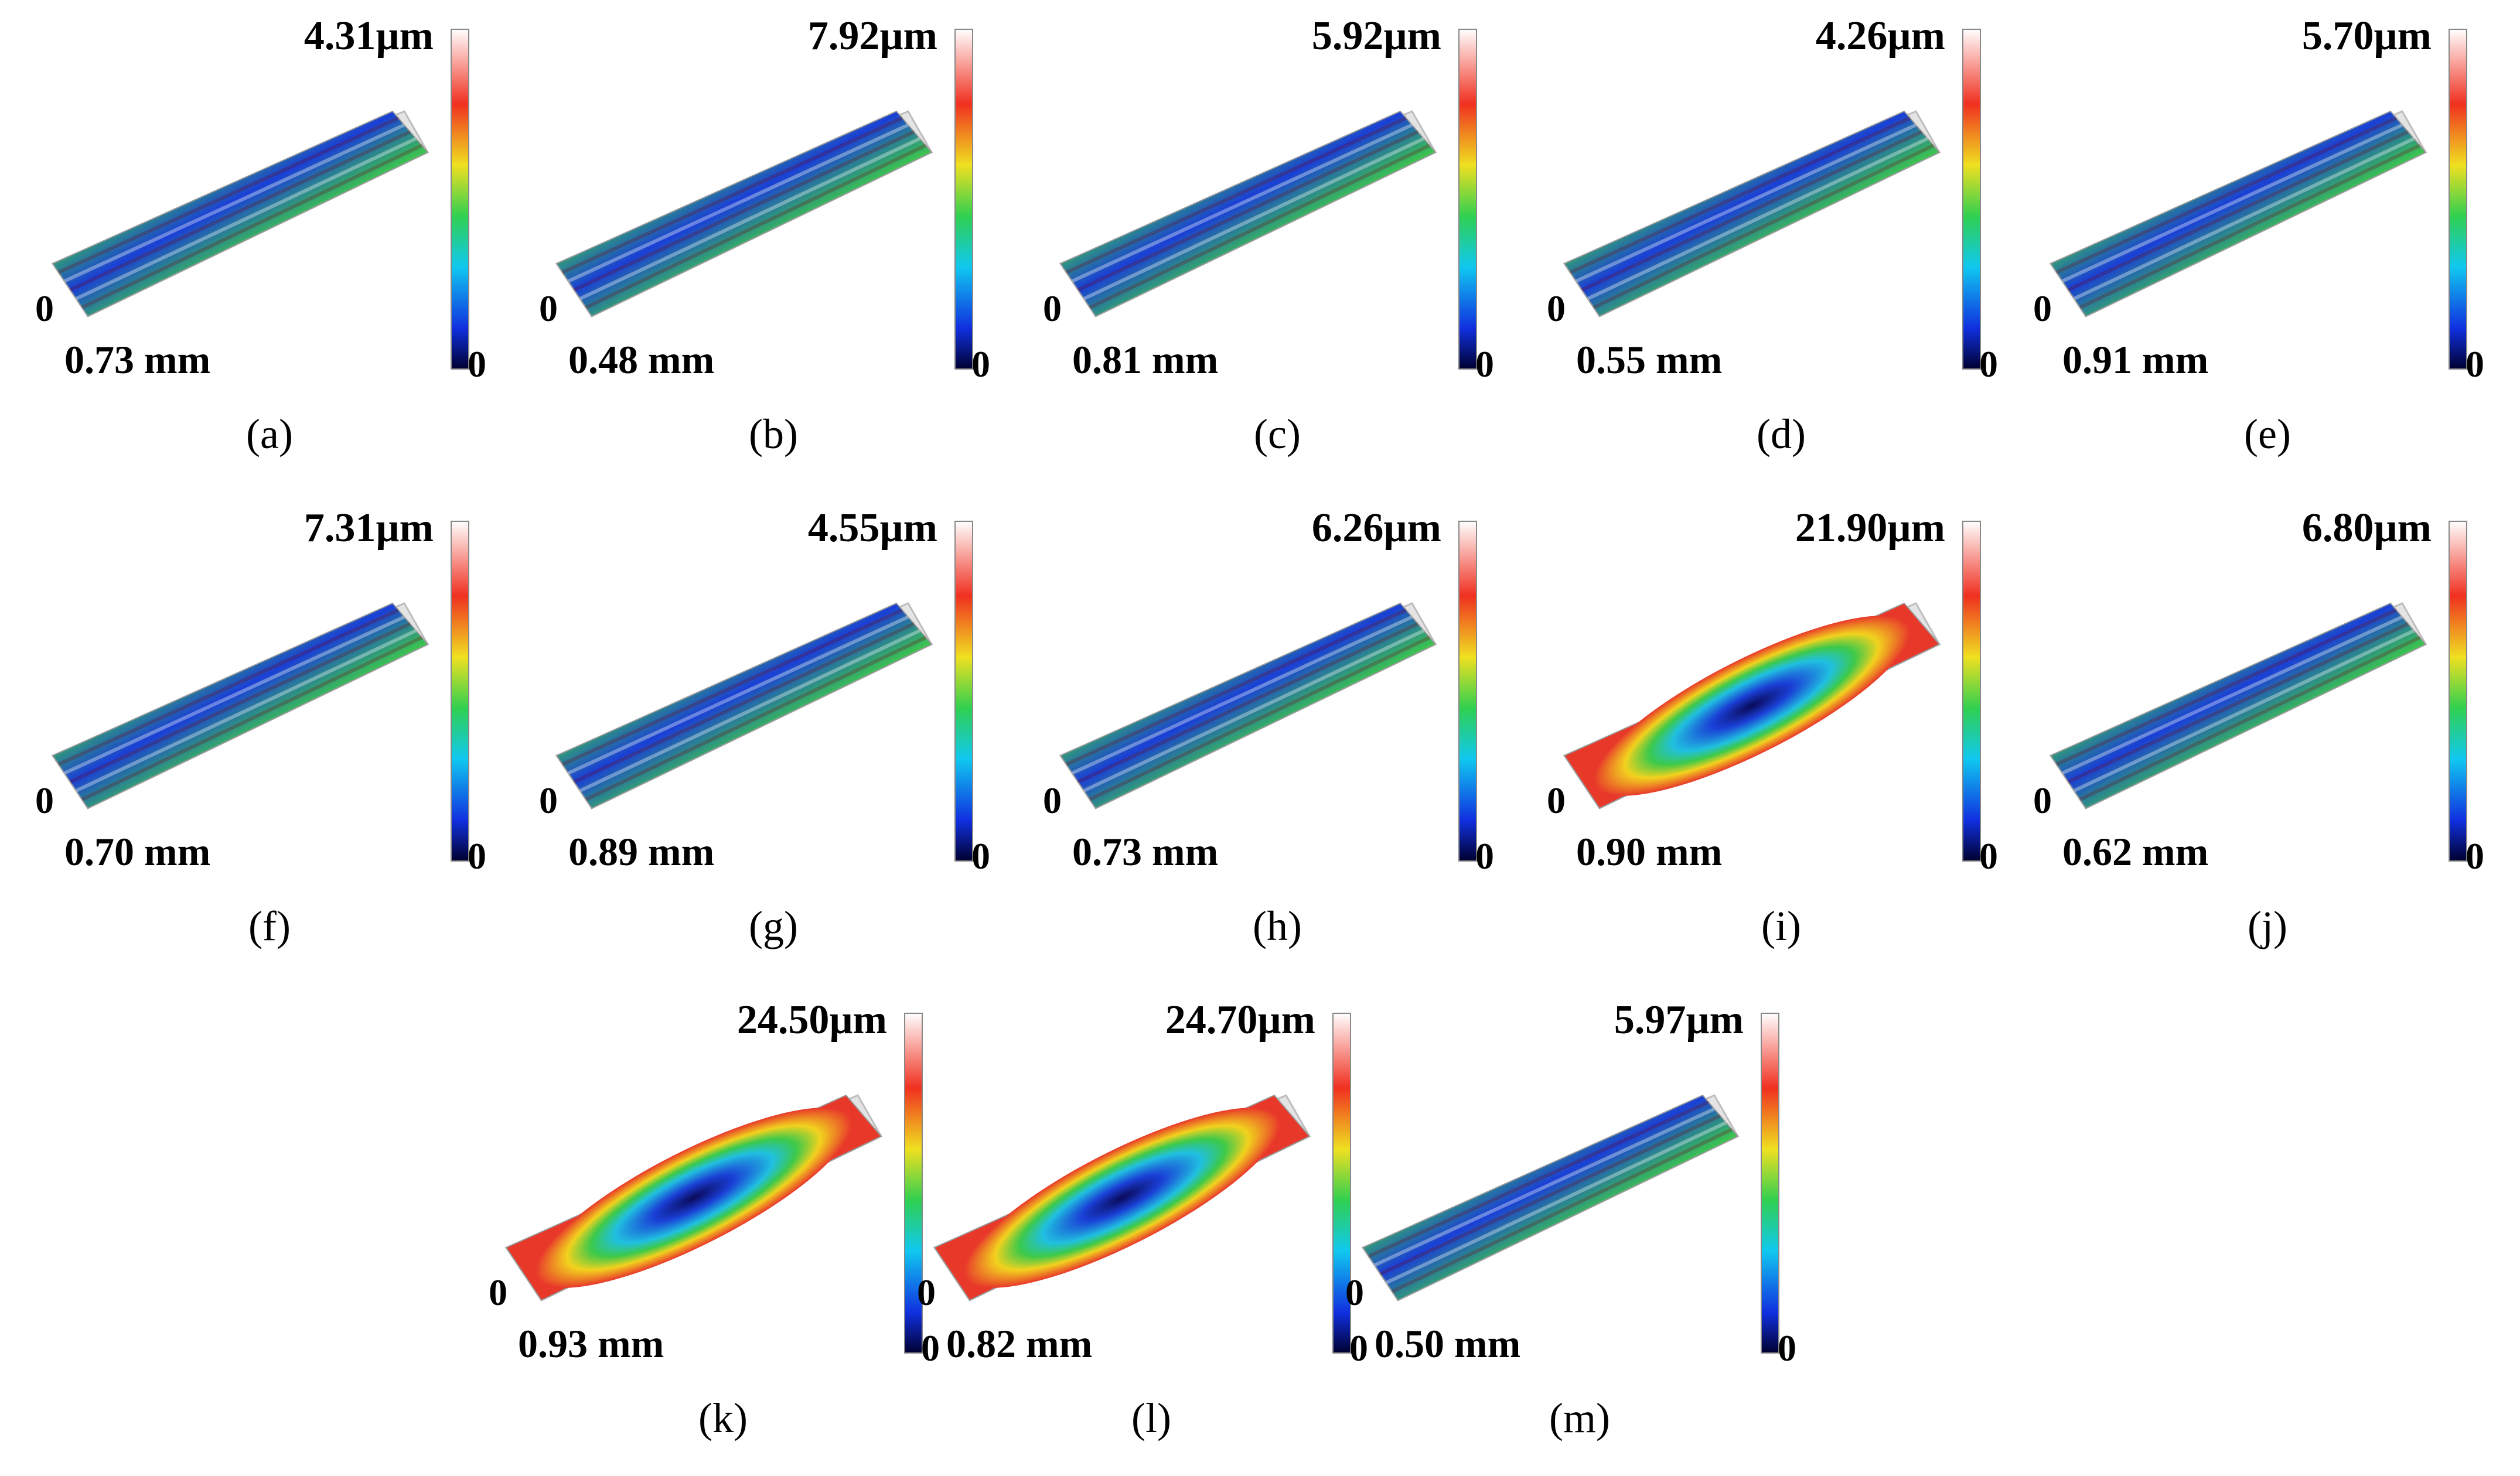 This screenshot has height=1476, width=2520. Describe the element at coordinates (1376, 528) in the screenshot. I see `max-height-label: 6.26µm` at that location.